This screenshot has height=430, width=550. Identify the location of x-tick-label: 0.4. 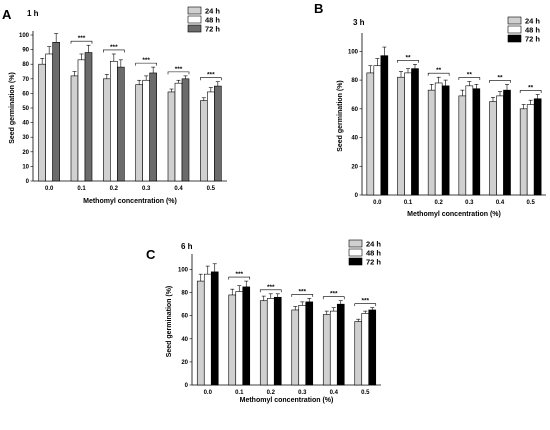
(500, 203).